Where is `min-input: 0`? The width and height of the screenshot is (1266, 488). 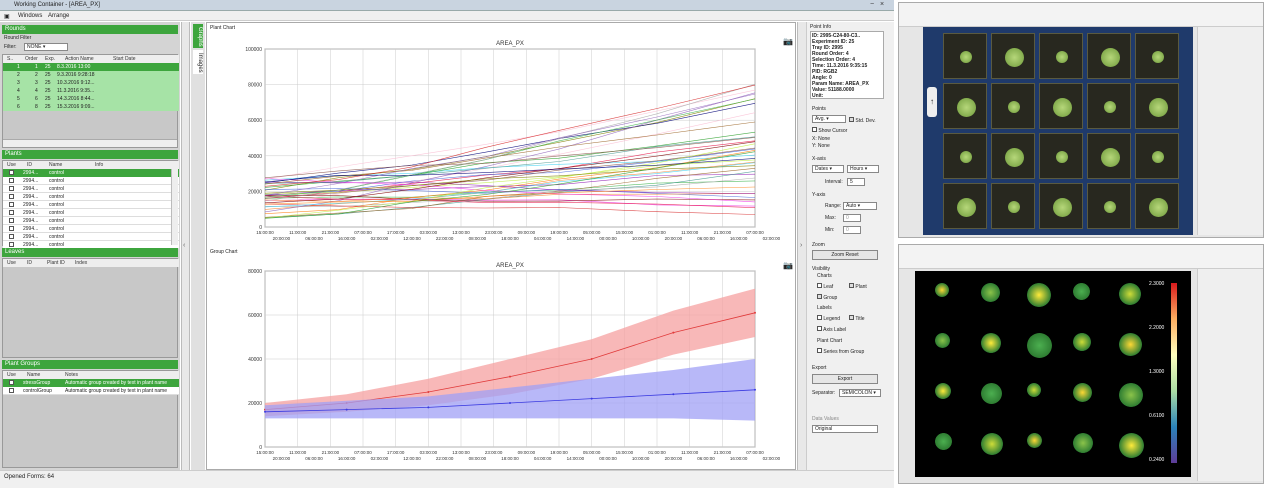
min-input: 0 is located at coordinates (852, 230).